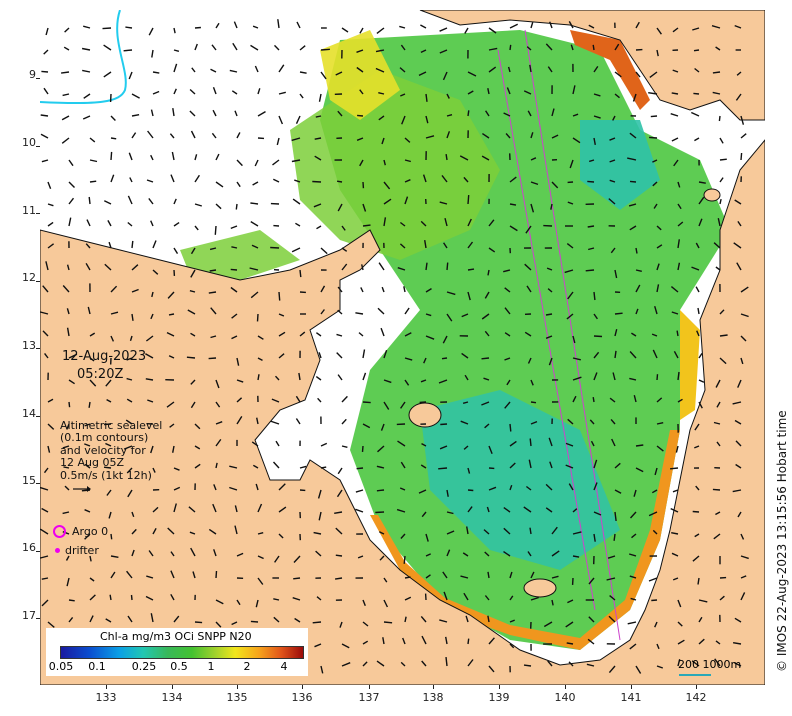  I want to click on land-new-guinea, so click(592, 65).